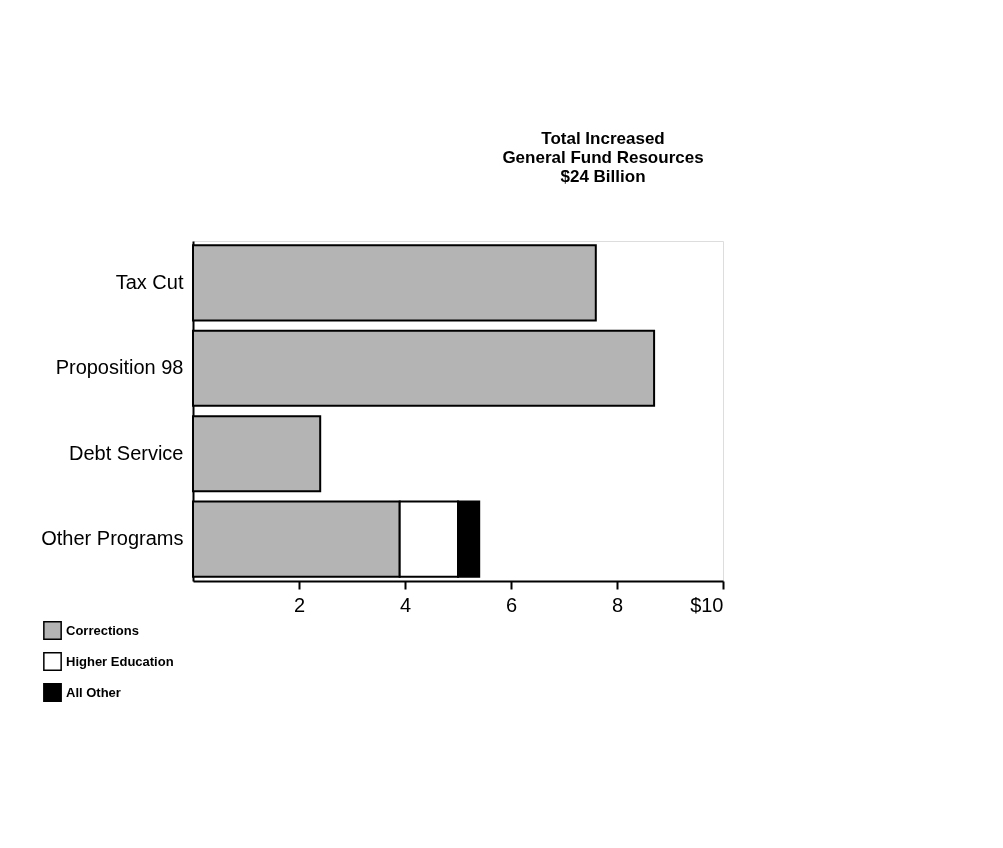 Image resolution: width=1003 pixels, height=848 pixels. Describe the element at coordinates (126, 452) in the screenshot. I see `y-tick-label: Debt Service` at that location.